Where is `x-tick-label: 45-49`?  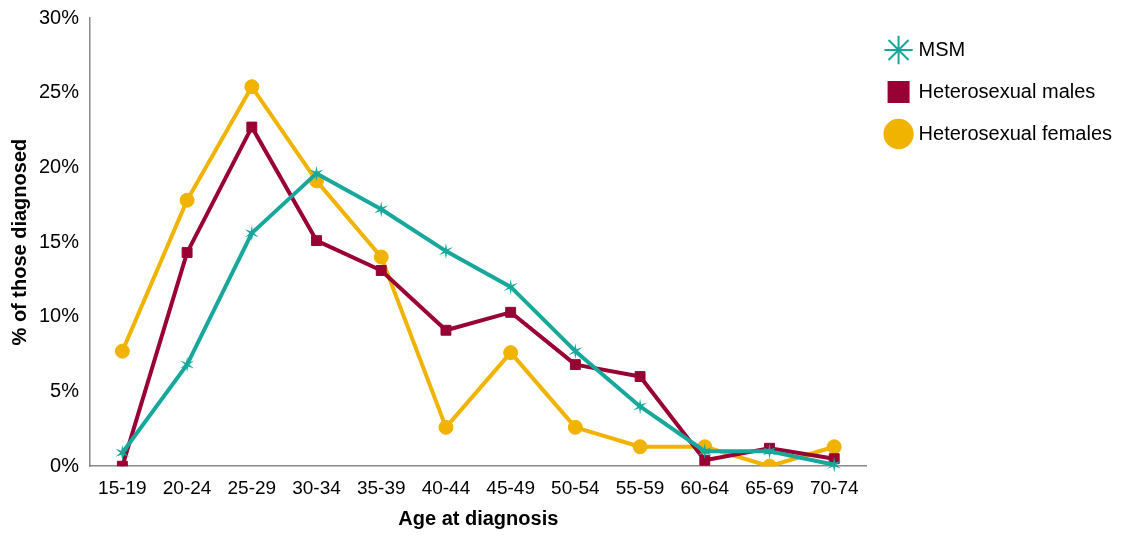 x-tick-label: 45-49 is located at coordinates (510, 487).